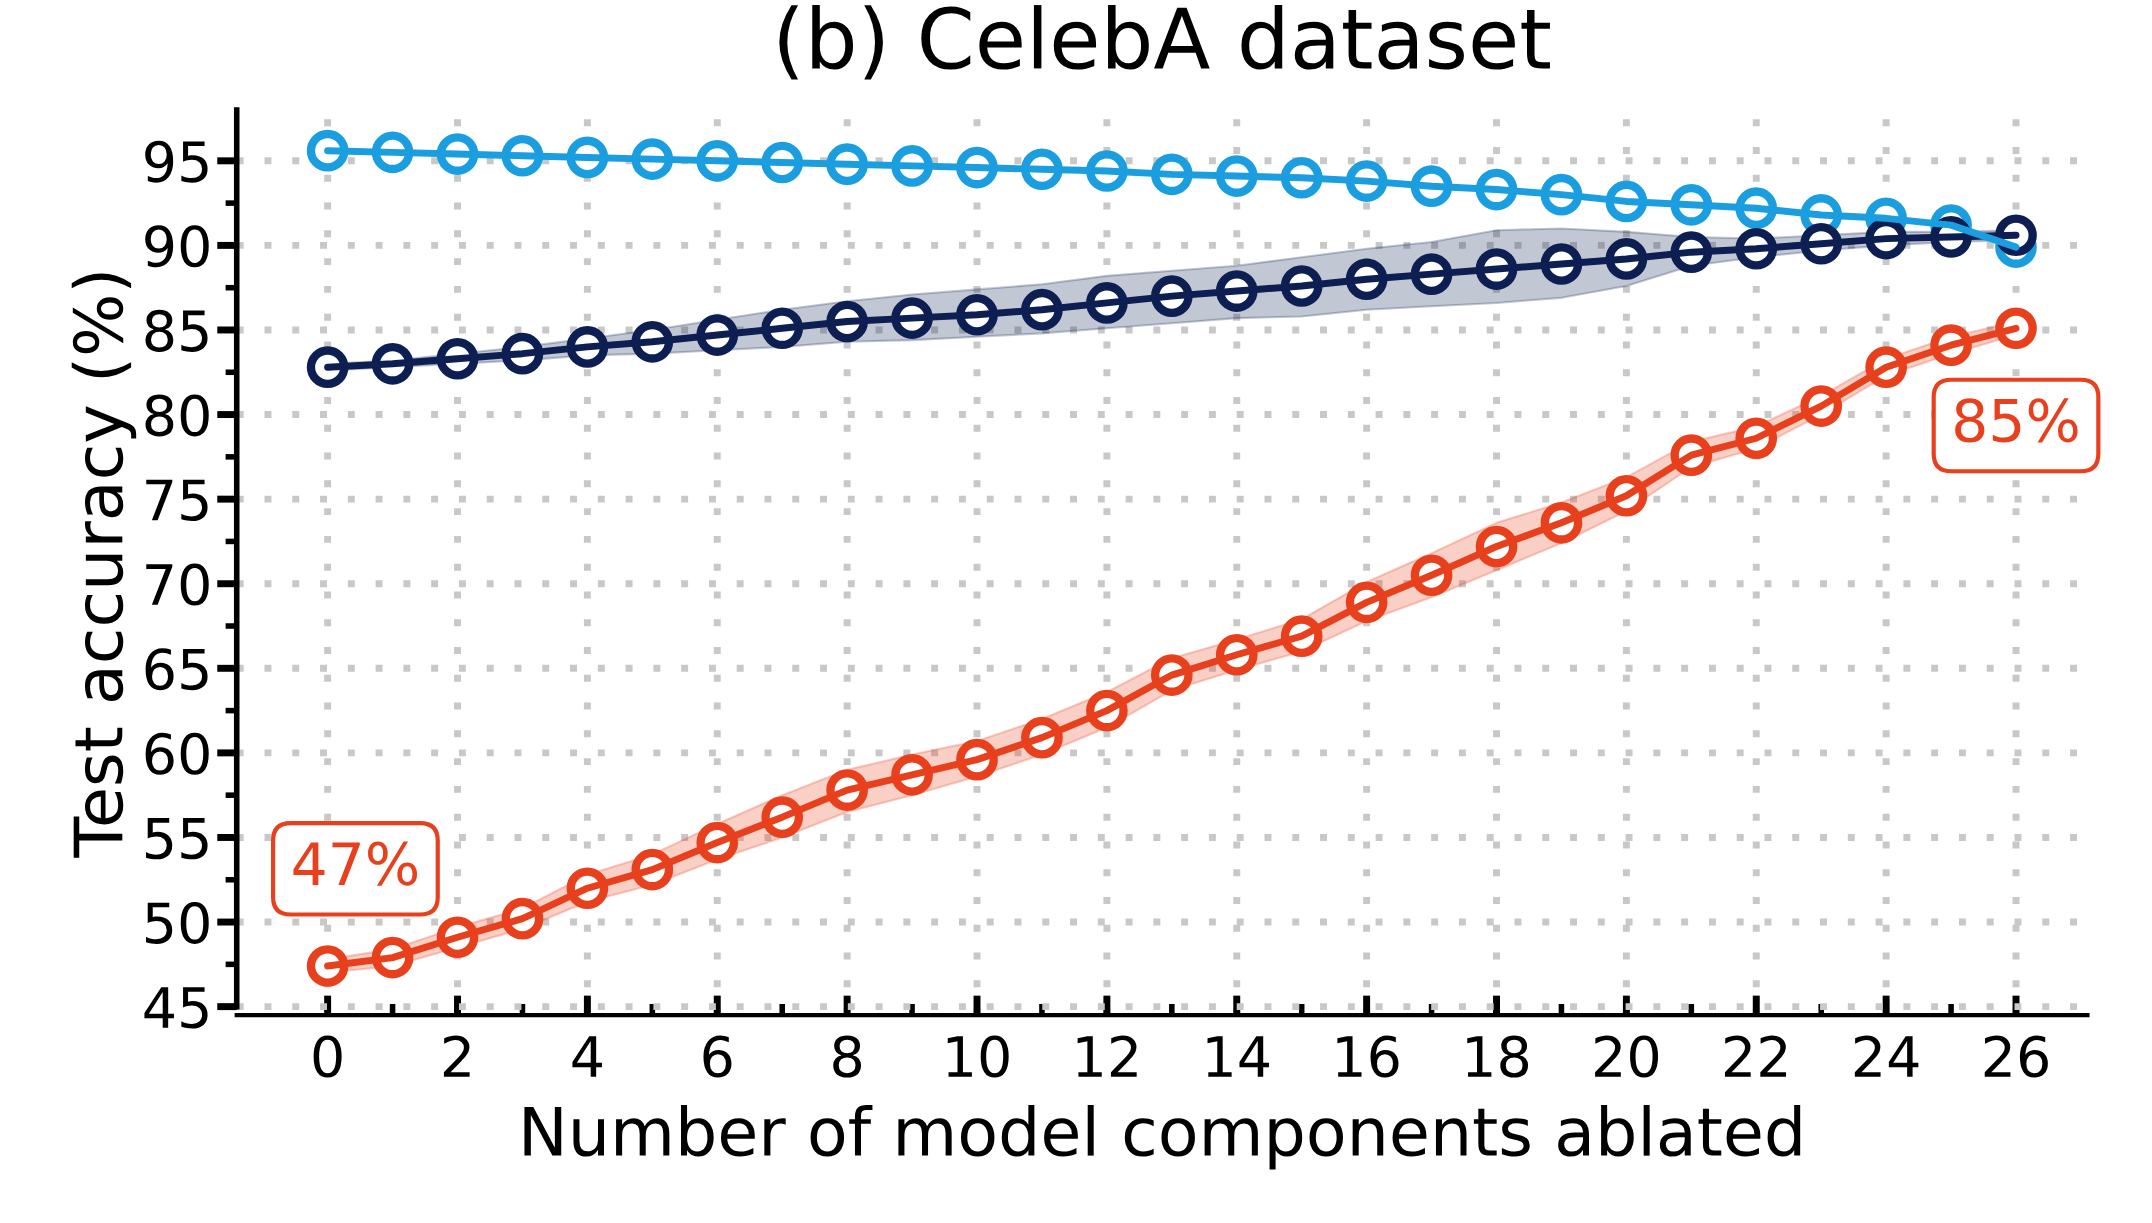  What do you see at coordinates (1498, 1056) in the screenshot?
I see `x-tick-label: 18` at bounding box center [1498, 1056].